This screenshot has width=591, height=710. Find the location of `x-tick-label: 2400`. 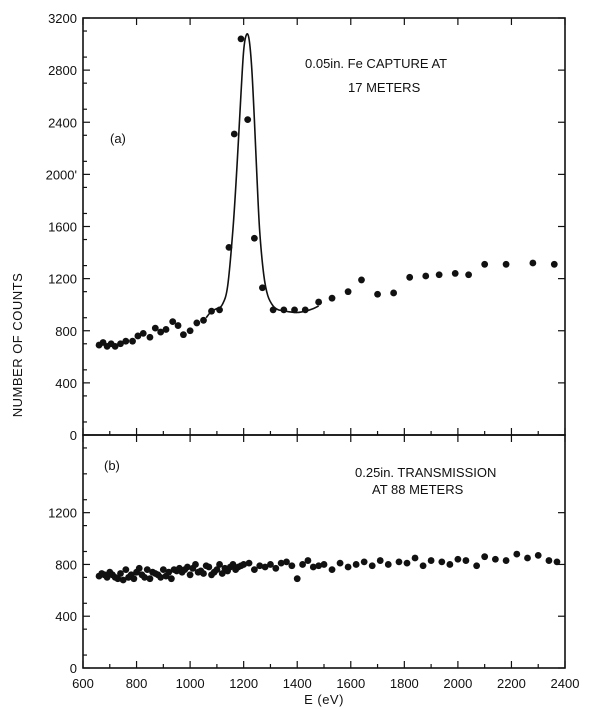

x-tick-label: 2400 is located at coordinates (565, 683).